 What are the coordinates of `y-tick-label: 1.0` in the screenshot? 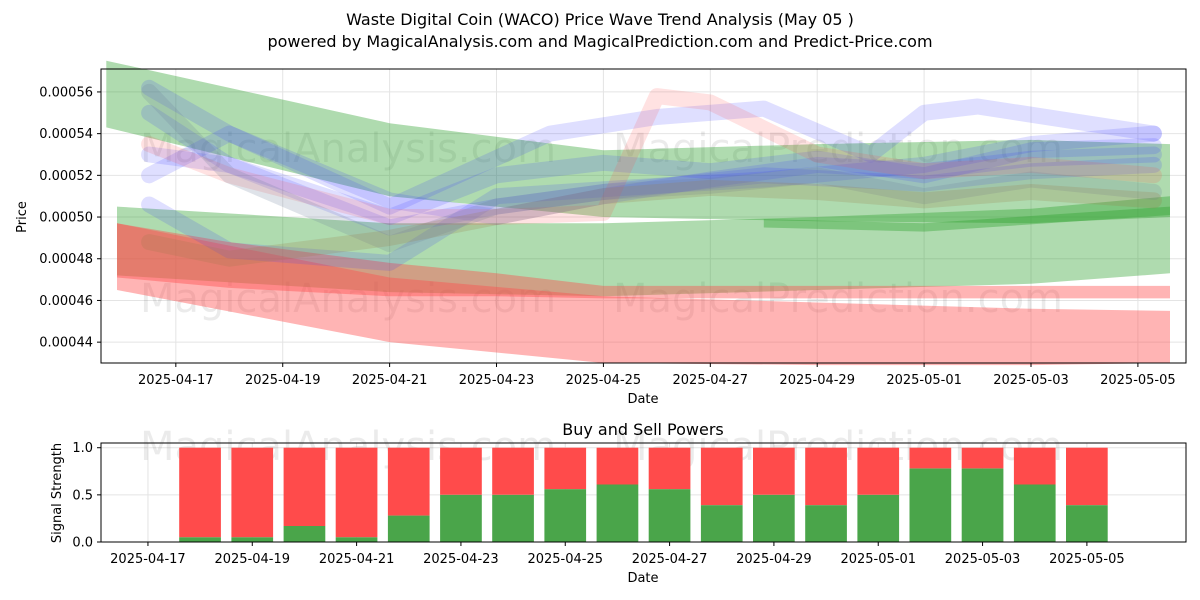 It's located at (82, 448).